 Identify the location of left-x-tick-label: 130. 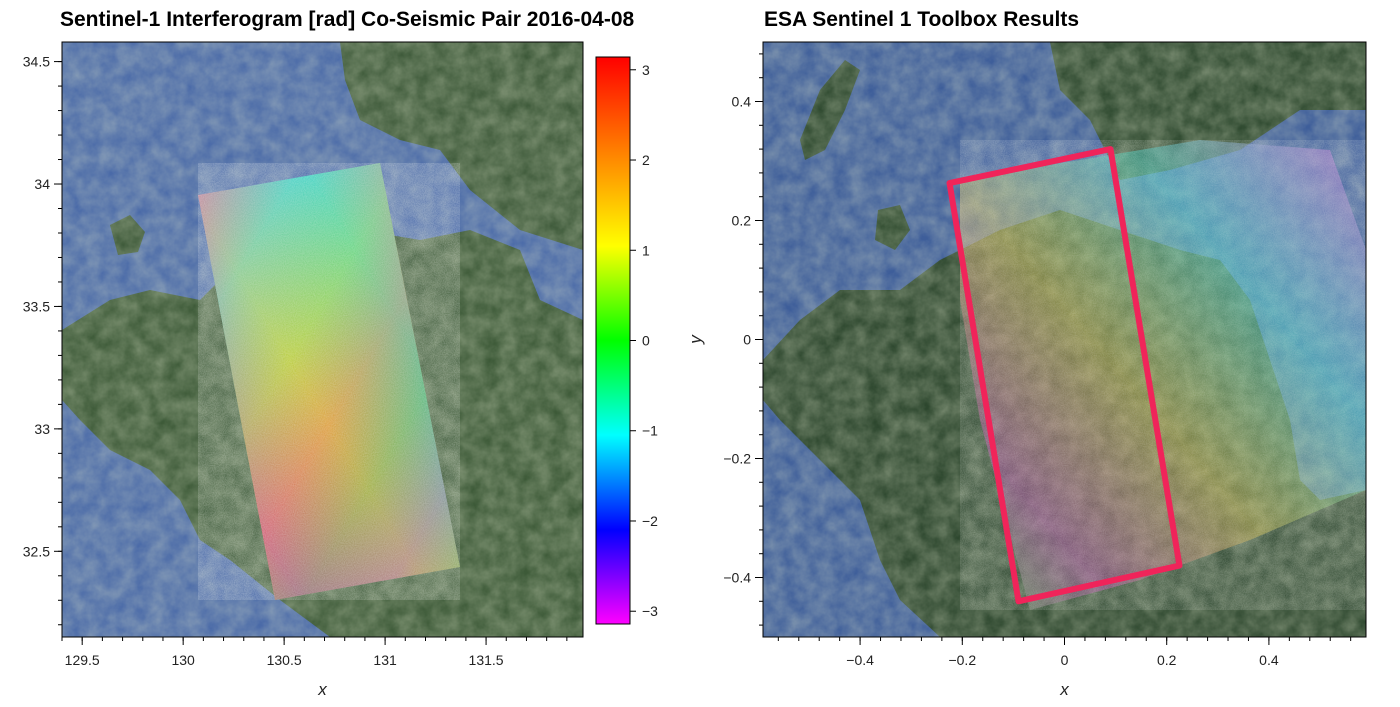
(183, 660).